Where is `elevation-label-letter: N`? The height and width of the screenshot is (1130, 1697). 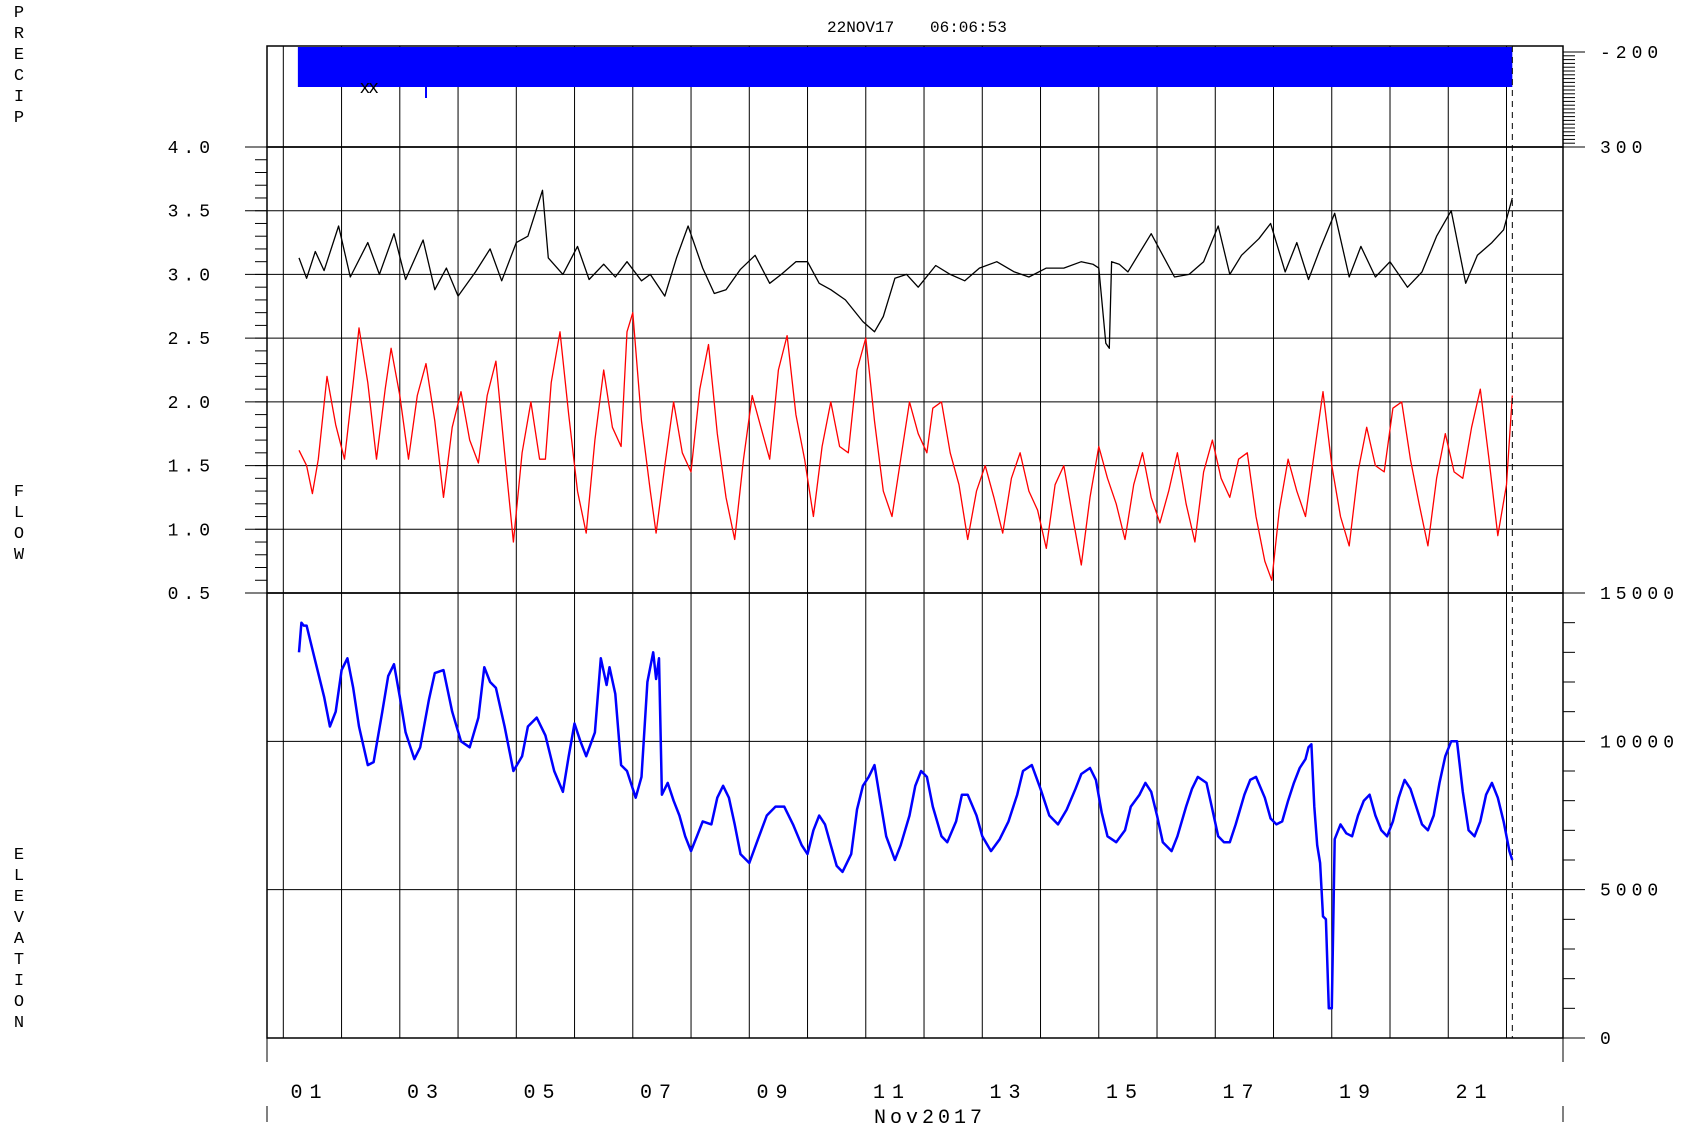
elevation-label-letter: N is located at coordinates (19, 1023).